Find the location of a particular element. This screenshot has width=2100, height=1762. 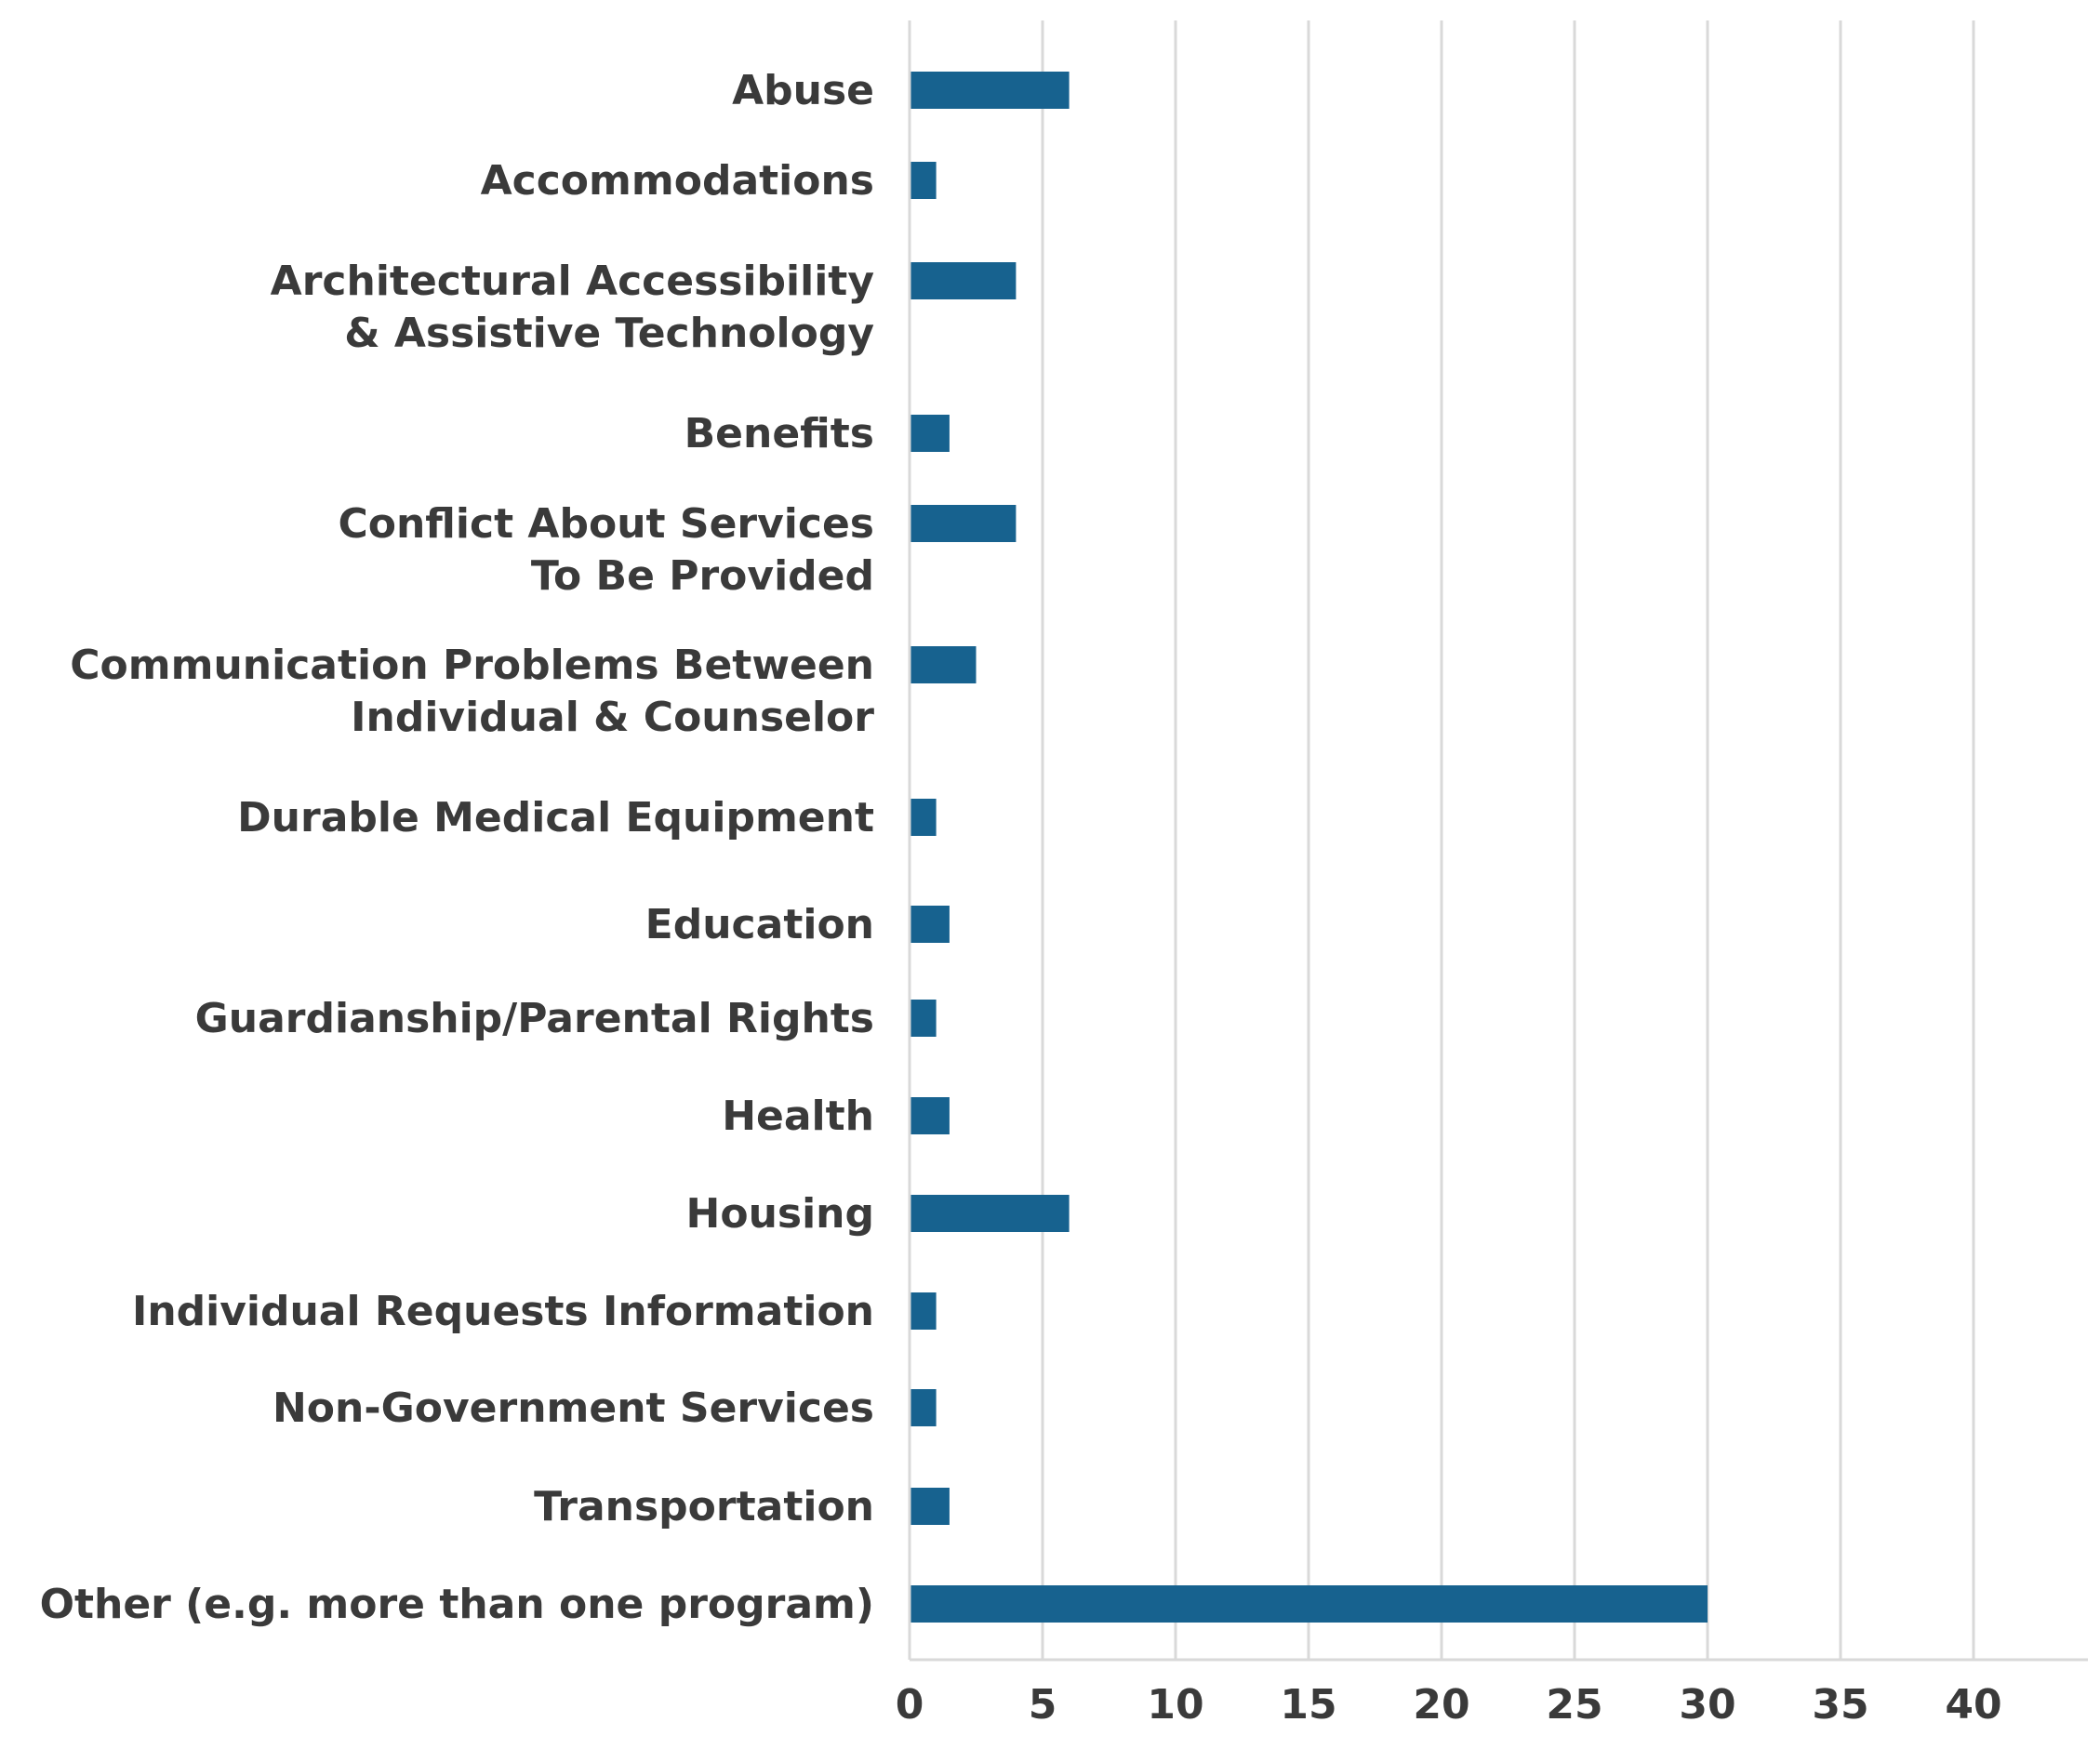

category-label-line: Conflict About Services is located at coordinates (606, 524).